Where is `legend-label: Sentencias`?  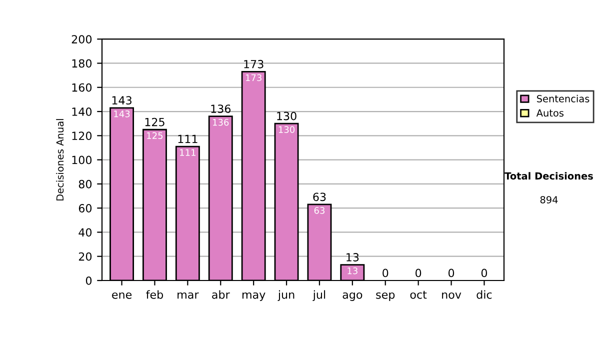
legend-label: Sentencias is located at coordinates (563, 98).